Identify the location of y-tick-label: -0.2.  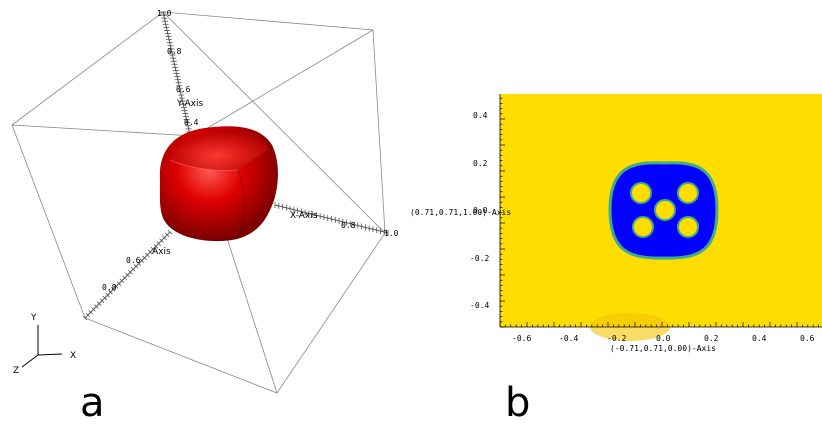
(479, 258).